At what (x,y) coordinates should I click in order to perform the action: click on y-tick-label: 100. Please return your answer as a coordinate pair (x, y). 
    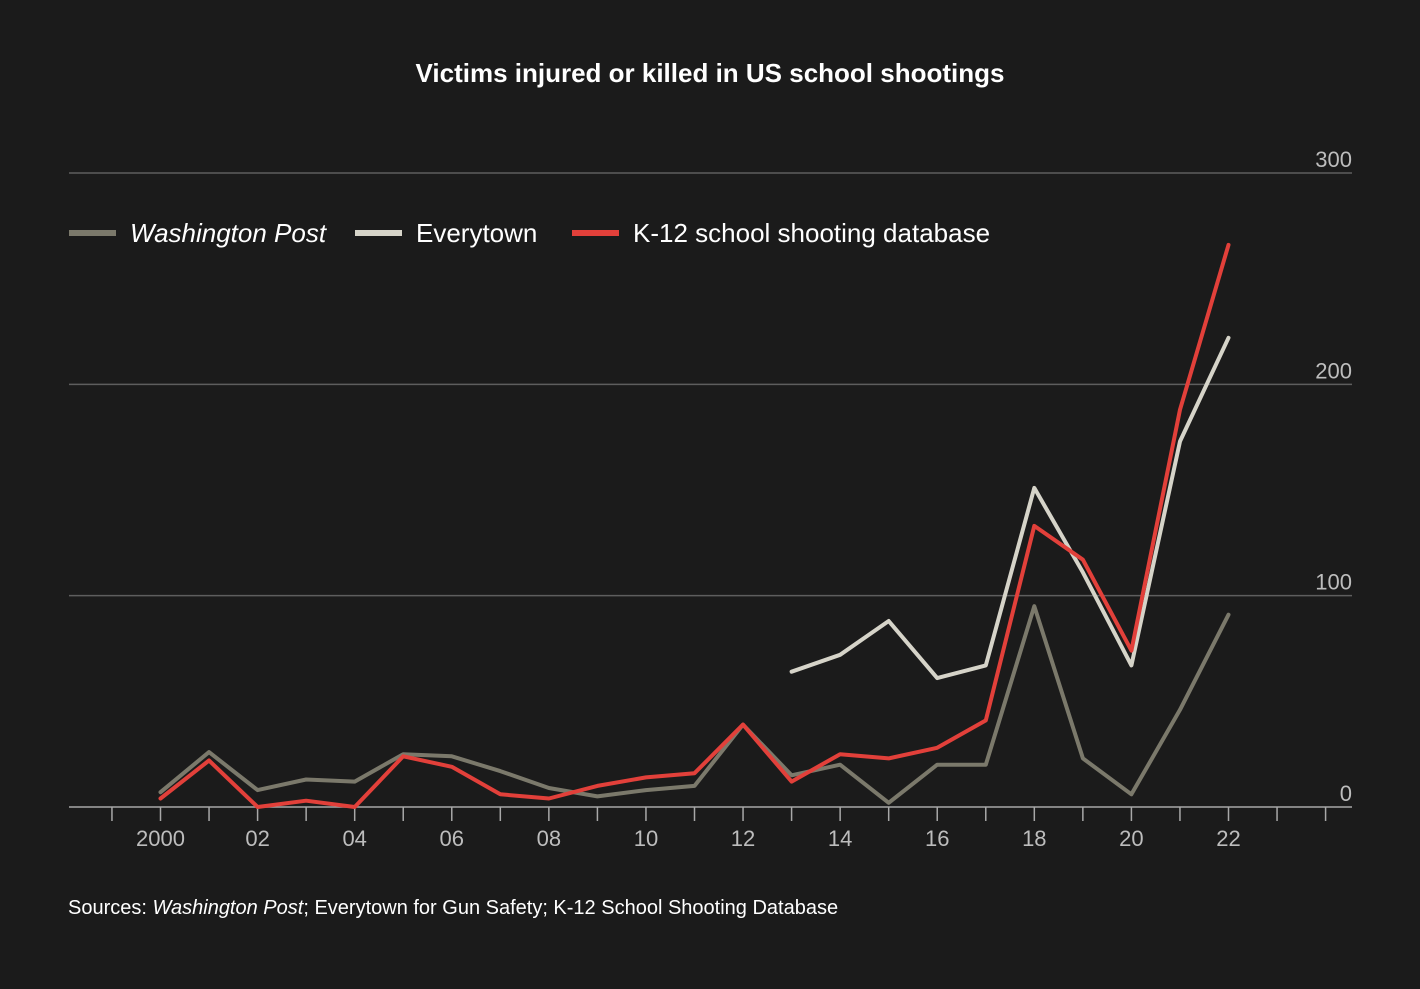
    Looking at the image, I should click on (1333, 582).